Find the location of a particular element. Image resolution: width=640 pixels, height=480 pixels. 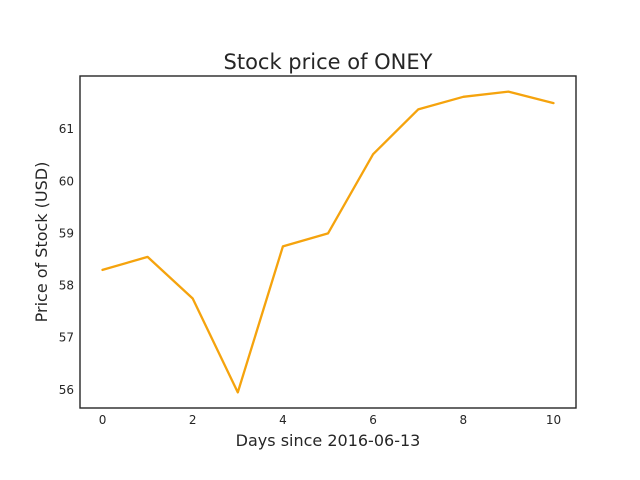

x-tick-label: 8 is located at coordinates (463, 420).